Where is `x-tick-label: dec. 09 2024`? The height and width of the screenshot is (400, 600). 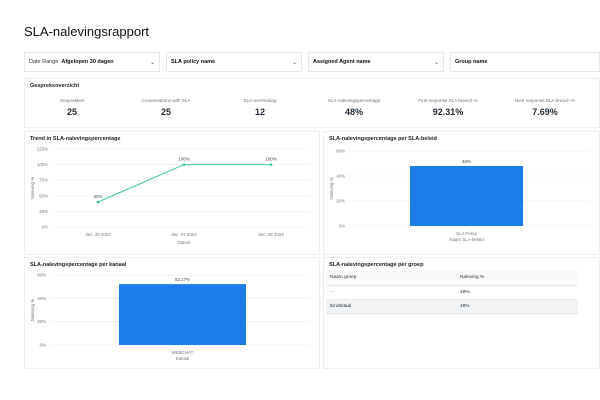
x-tick-label: dec. 09 2024 is located at coordinates (271, 234).